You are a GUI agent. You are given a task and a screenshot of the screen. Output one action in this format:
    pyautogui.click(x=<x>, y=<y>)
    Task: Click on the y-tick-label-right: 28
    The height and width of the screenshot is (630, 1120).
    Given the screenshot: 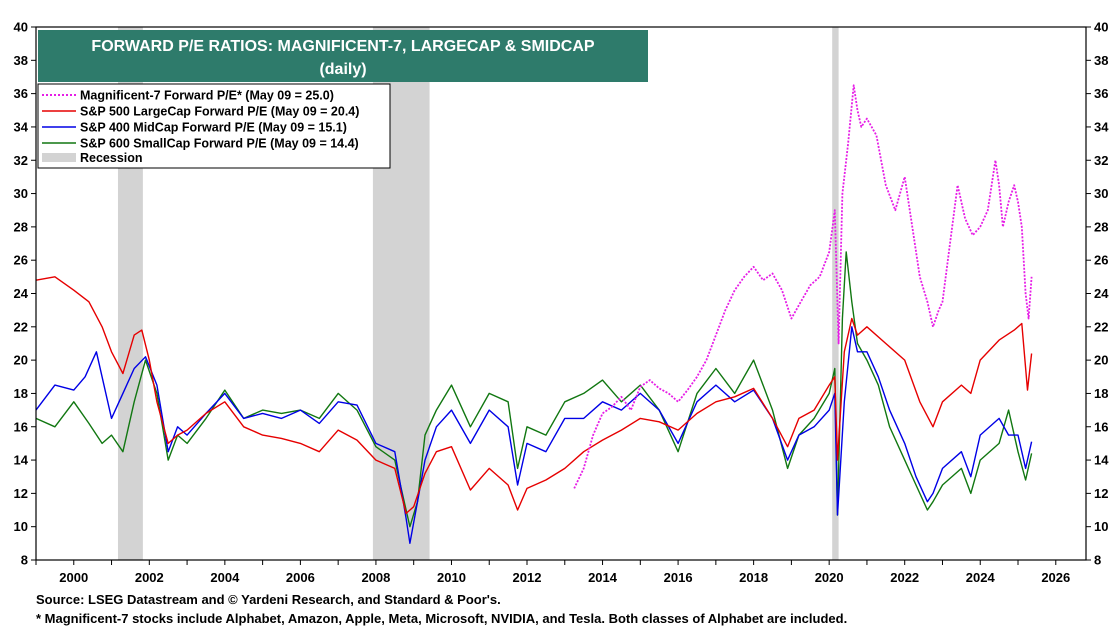 What is the action you would take?
    pyautogui.click(x=1101, y=226)
    